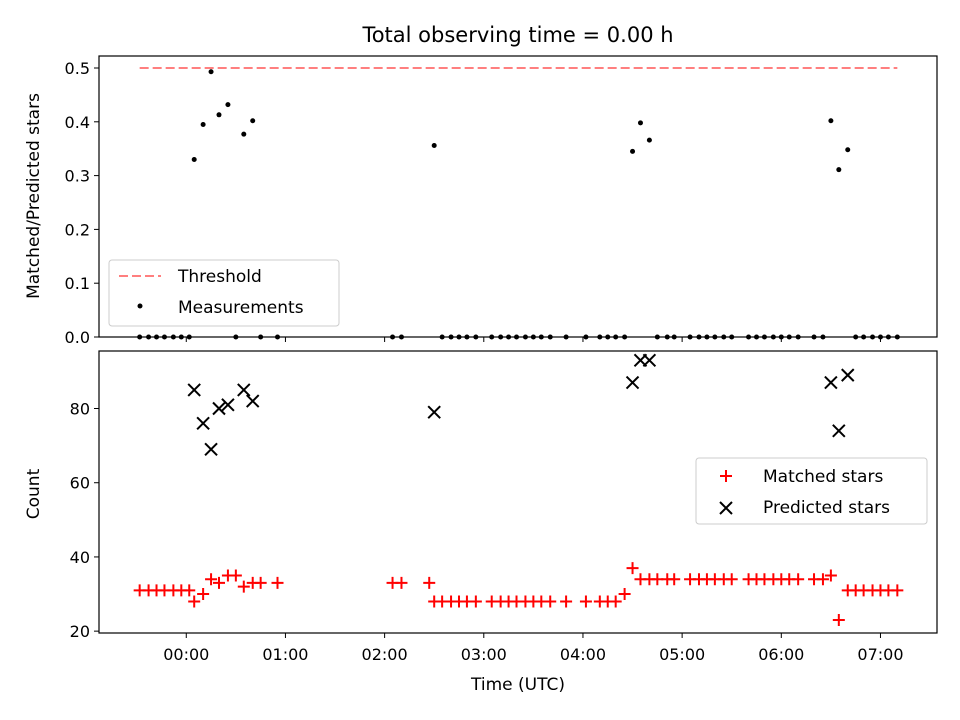 The image size is (960, 720). What do you see at coordinates (880, 654) in the screenshot?
I see `bottom-x-tick-label: 07:00` at bounding box center [880, 654].